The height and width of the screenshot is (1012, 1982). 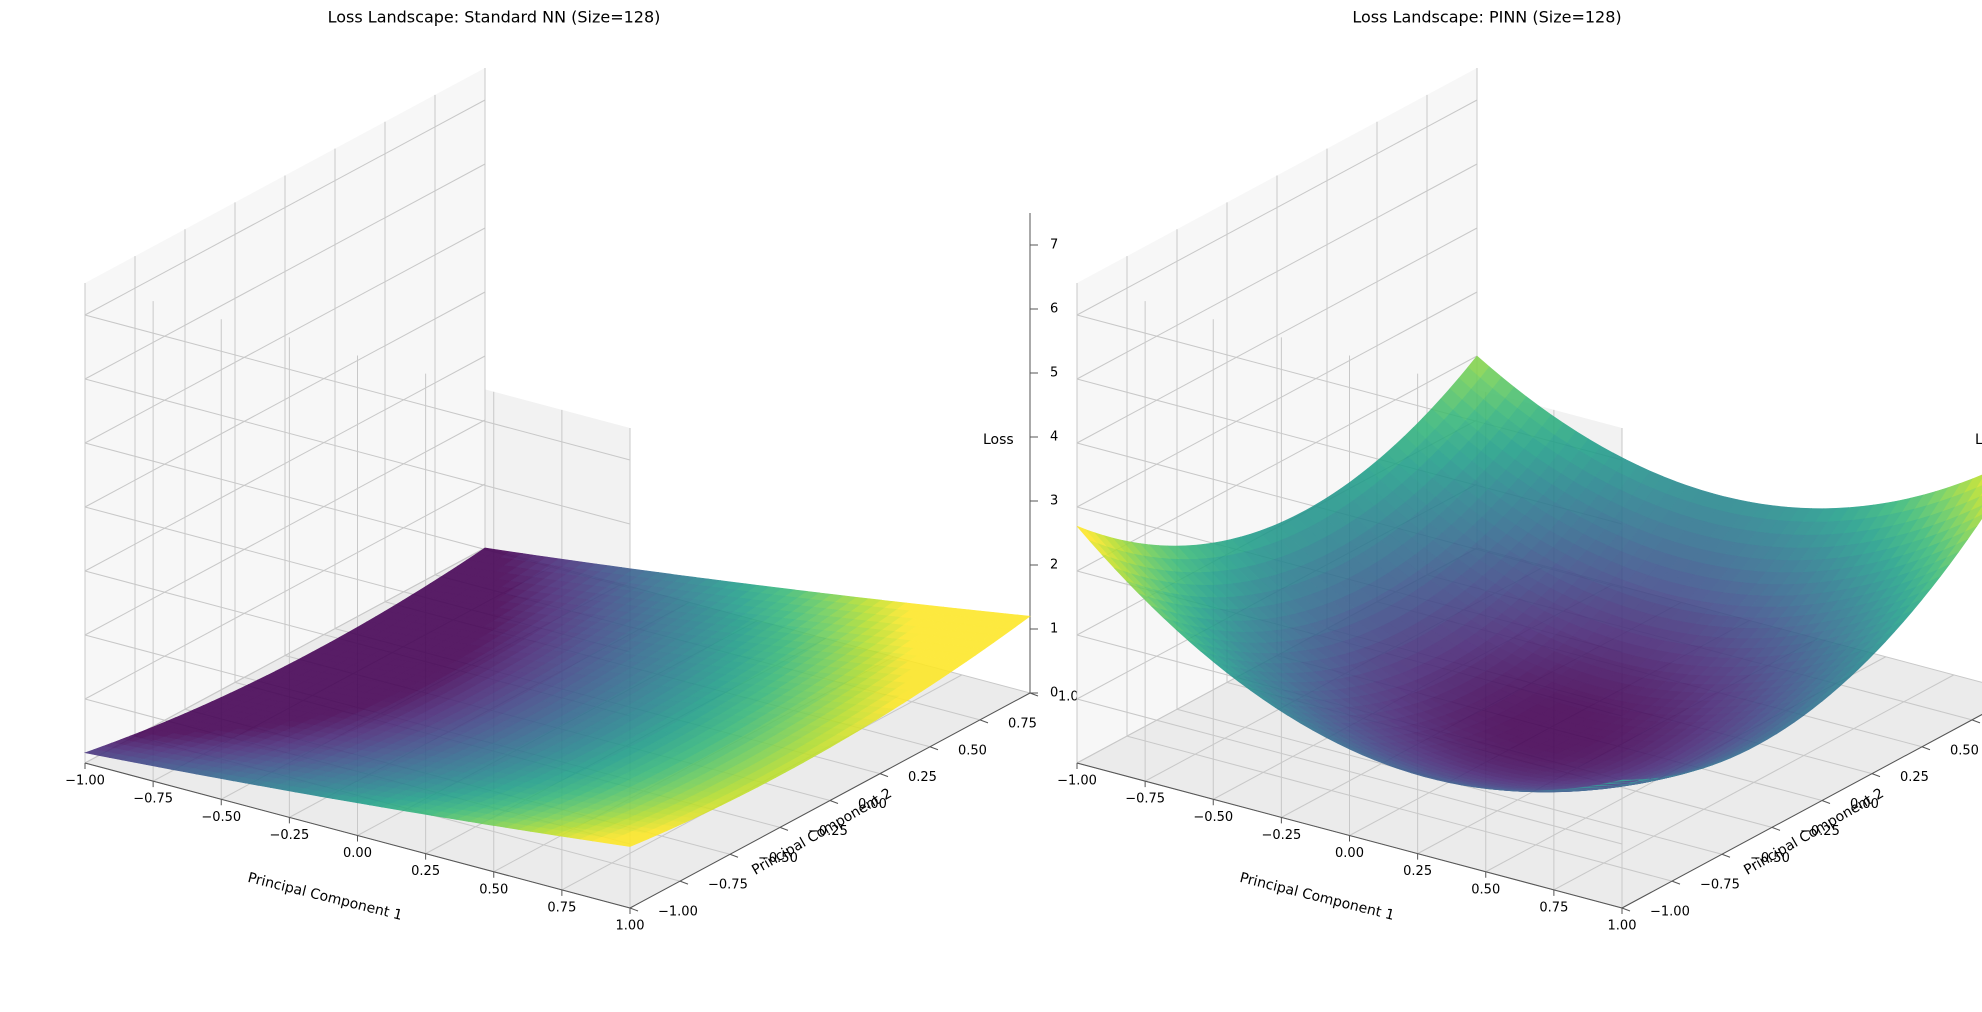 I want to click on surface-cell, so click(x=628, y=843).